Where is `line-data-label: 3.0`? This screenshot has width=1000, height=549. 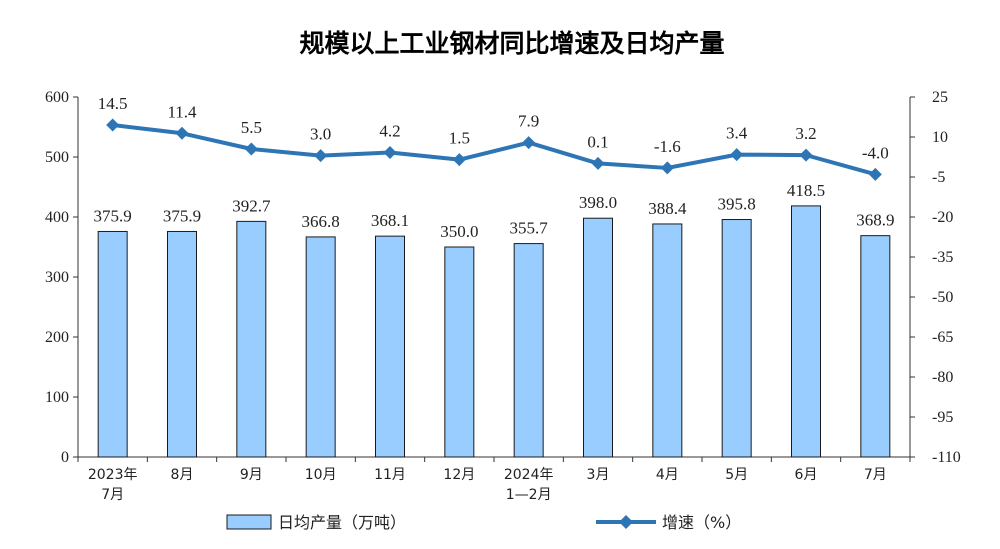
line-data-label: 3.0 is located at coordinates (320, 134).